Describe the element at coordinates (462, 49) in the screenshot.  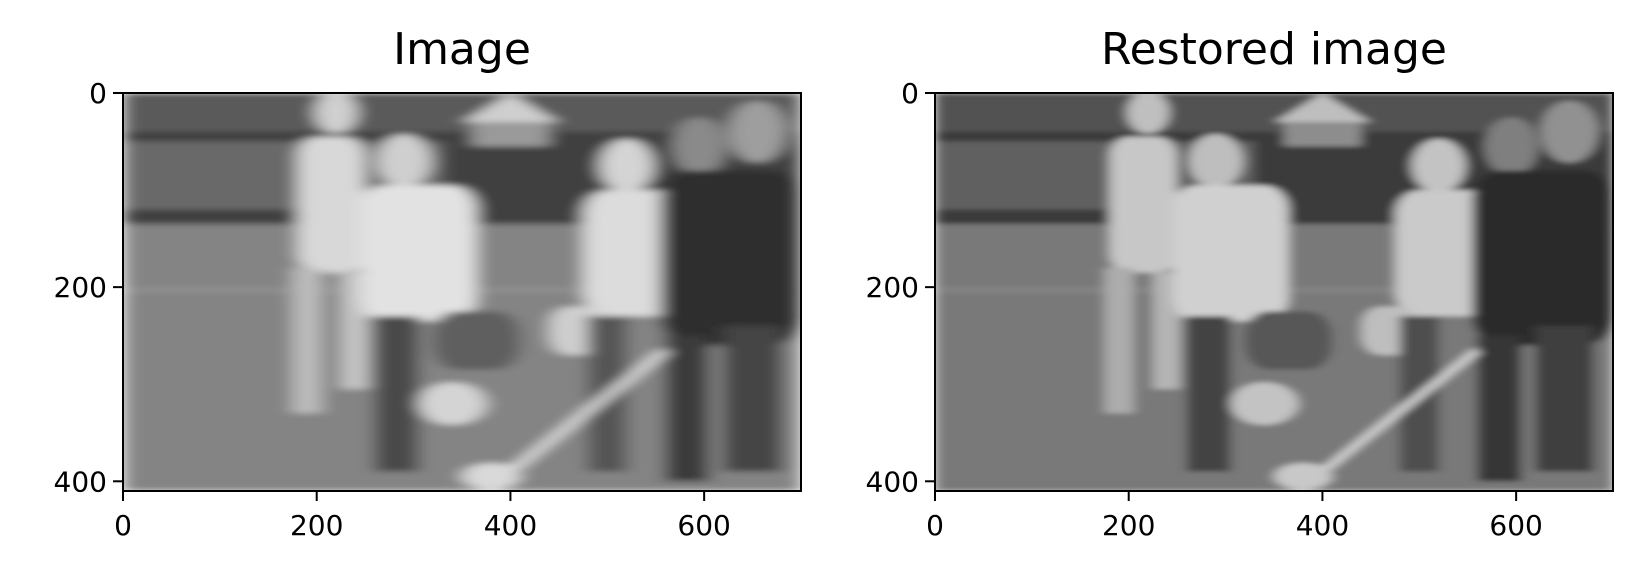
I see `panel-title: Image` at that location.